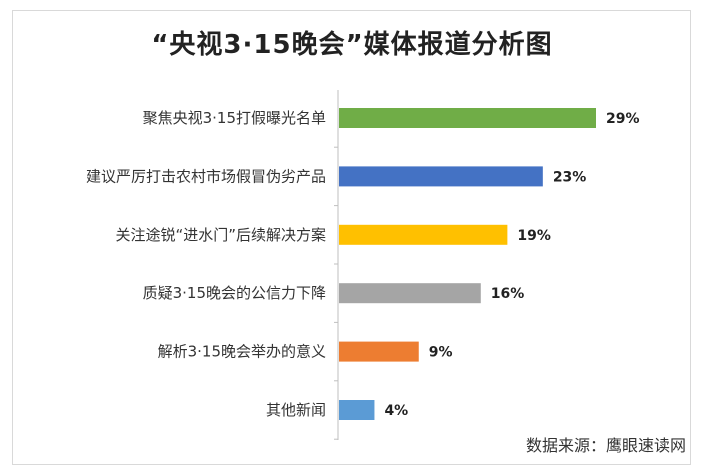 The width and height of the screenshot is (704, 476). I want to click on category-label: 聚焦央视3·15打假曝光名单, so click(234, 118).